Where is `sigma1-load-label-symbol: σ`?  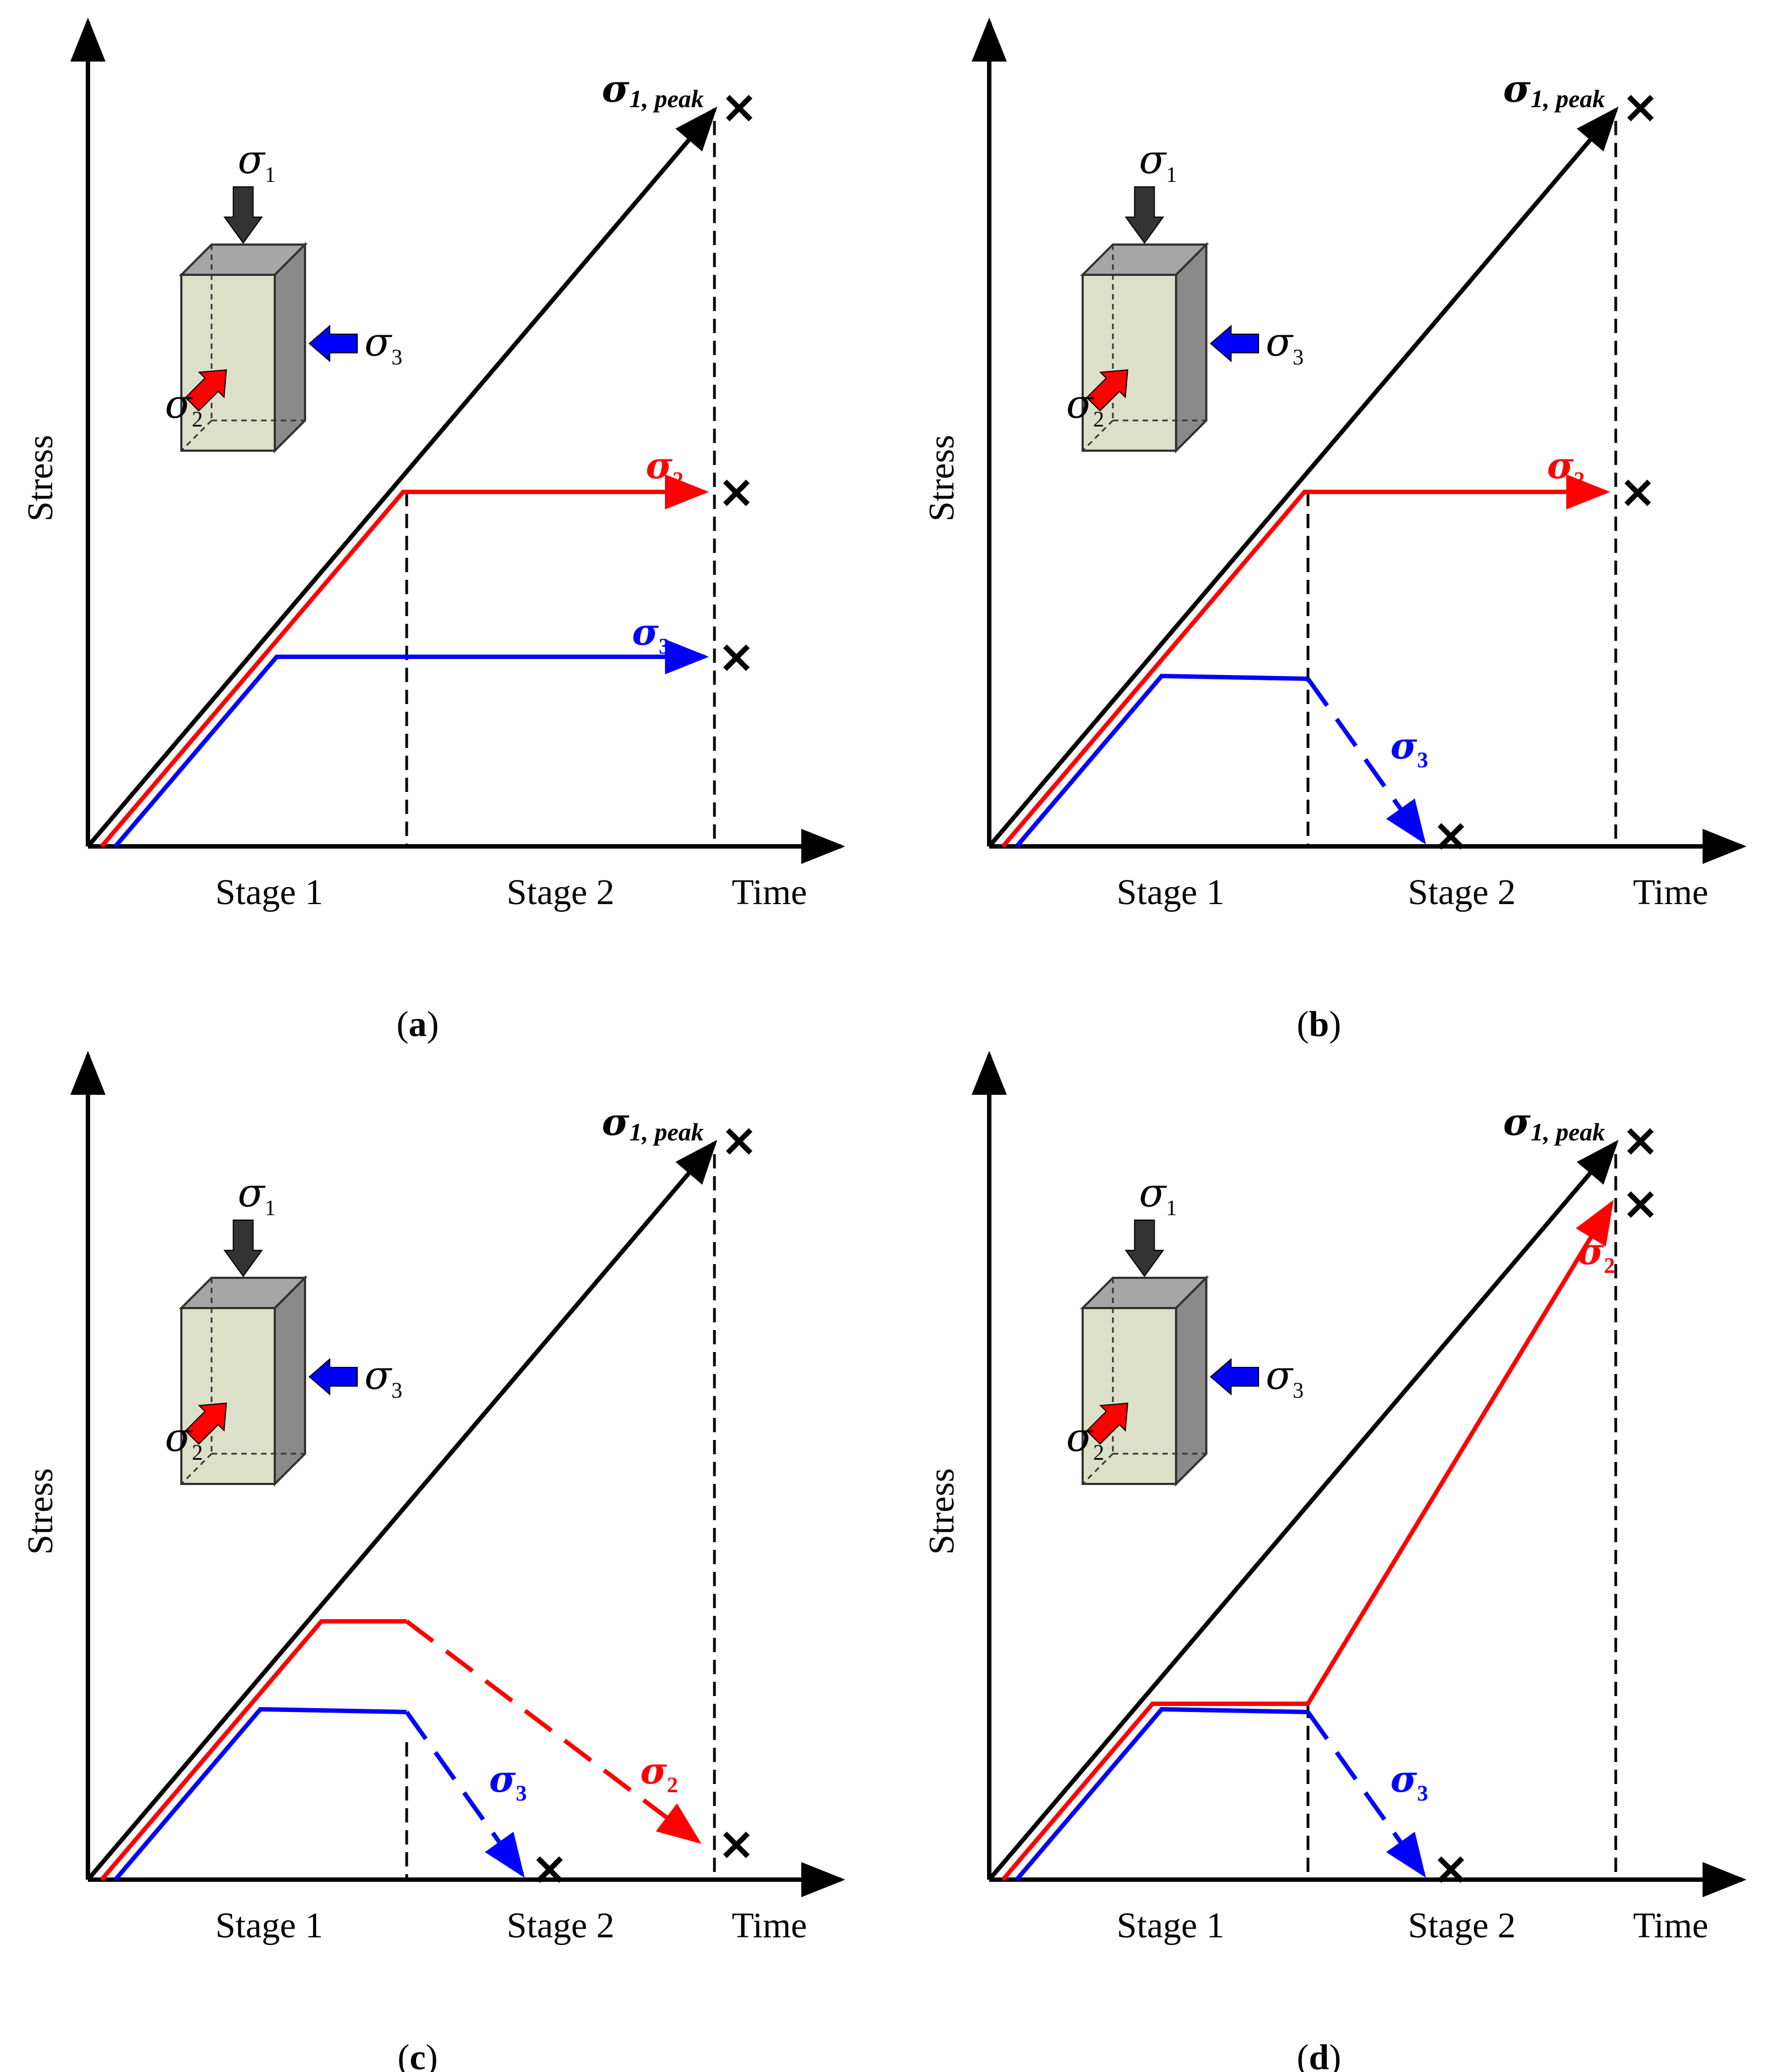 sigma1-load-label-symbol: σ is located at coordinates (252, 1193).